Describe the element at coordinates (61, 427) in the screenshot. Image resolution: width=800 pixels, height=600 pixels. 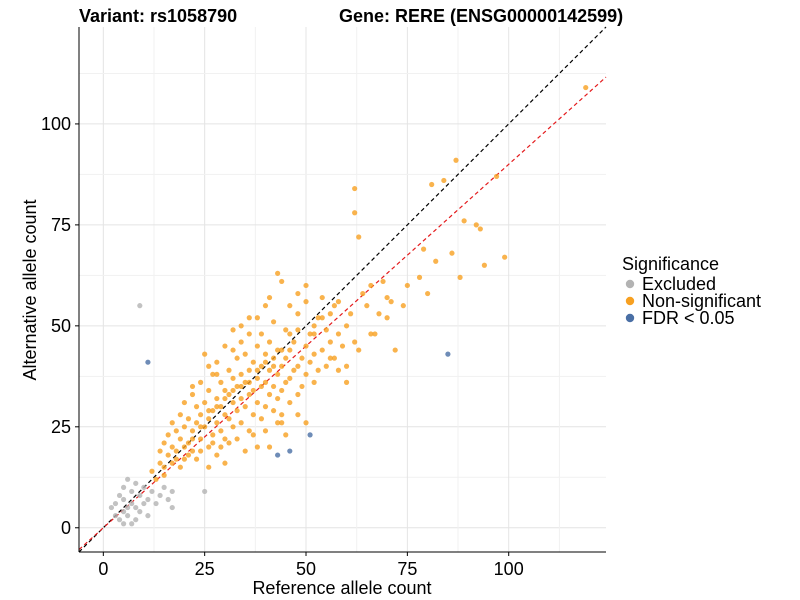
I see `y-tick-label: 25` at that location.